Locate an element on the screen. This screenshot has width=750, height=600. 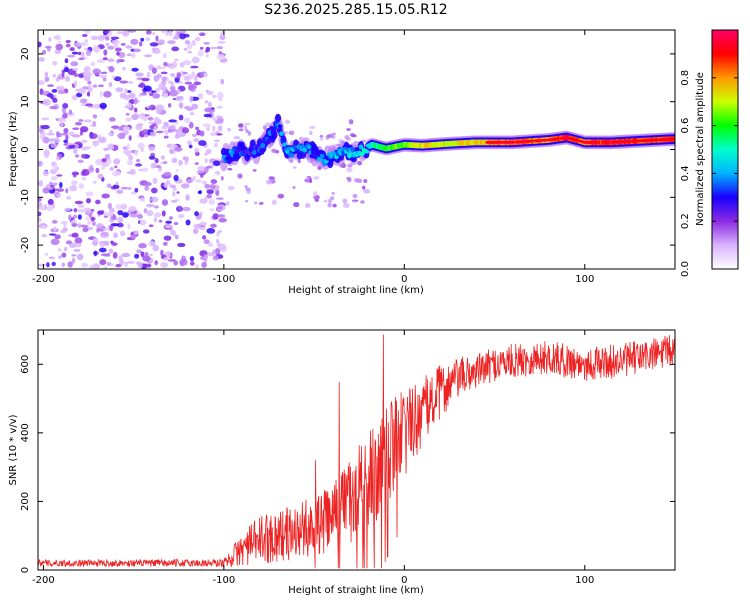
y-tick-label: -20 is located at coordinates (25, 245).